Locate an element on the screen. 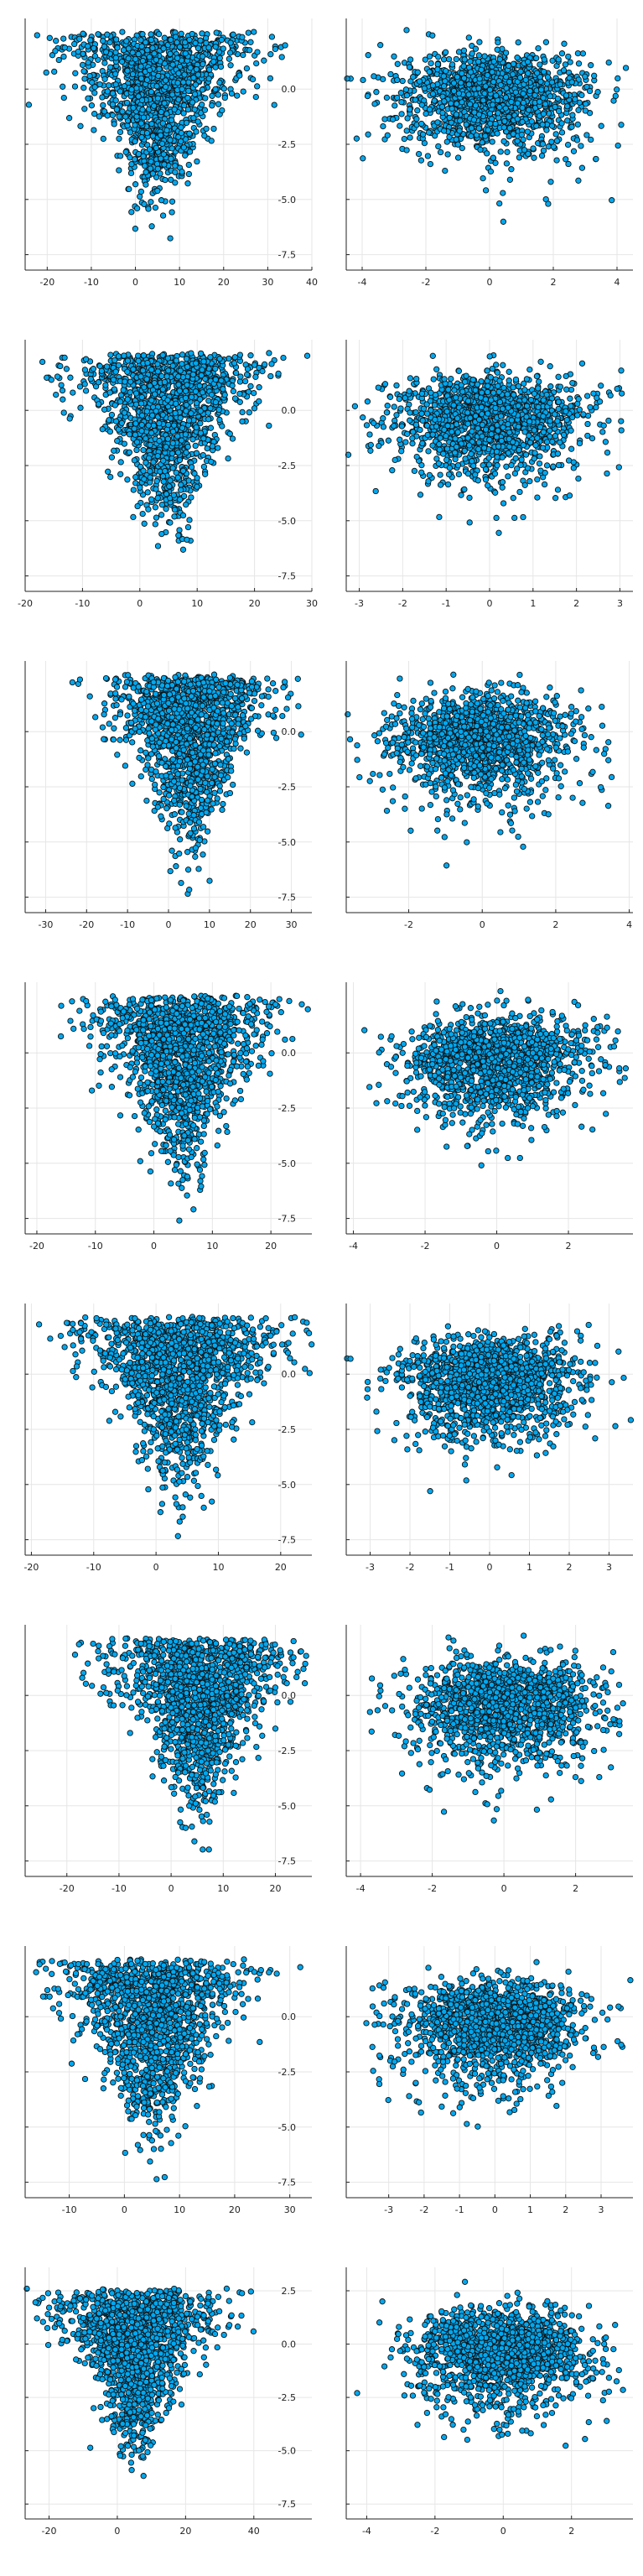 This screenshot has height=2576, width=643. x-tick-label: 20 is located at coordinates (224, 282).